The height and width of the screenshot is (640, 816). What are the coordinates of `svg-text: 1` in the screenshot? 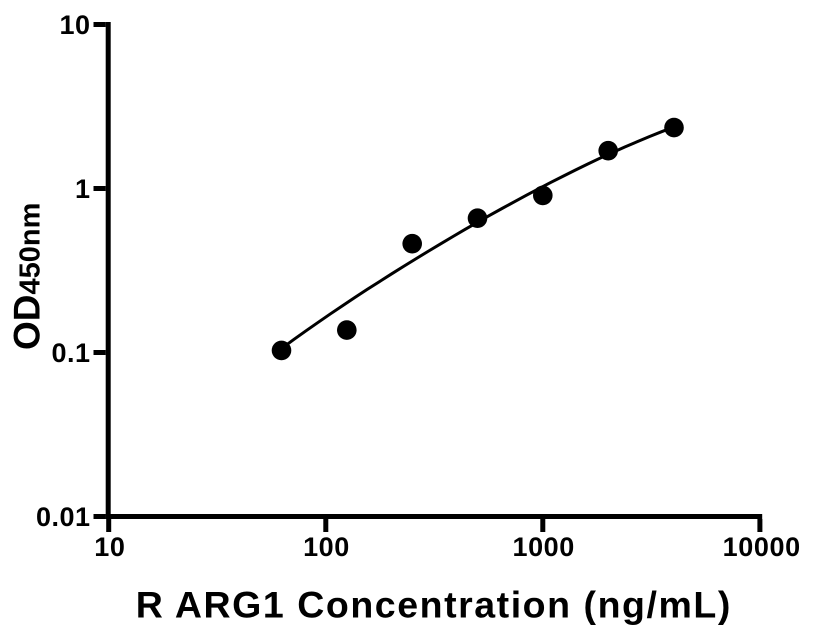 It's located at (83, 189).